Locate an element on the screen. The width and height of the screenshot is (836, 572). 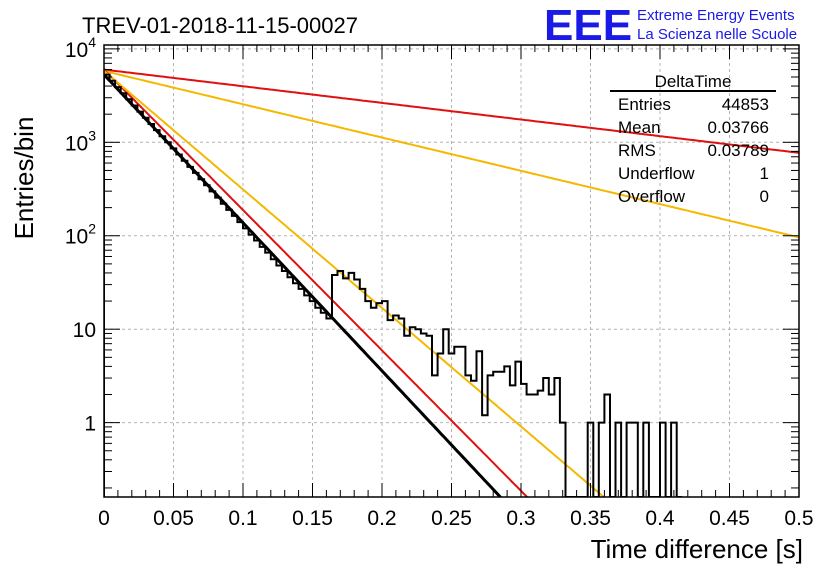
stats-label-rms: RMS is located at coordinates (637, 150).